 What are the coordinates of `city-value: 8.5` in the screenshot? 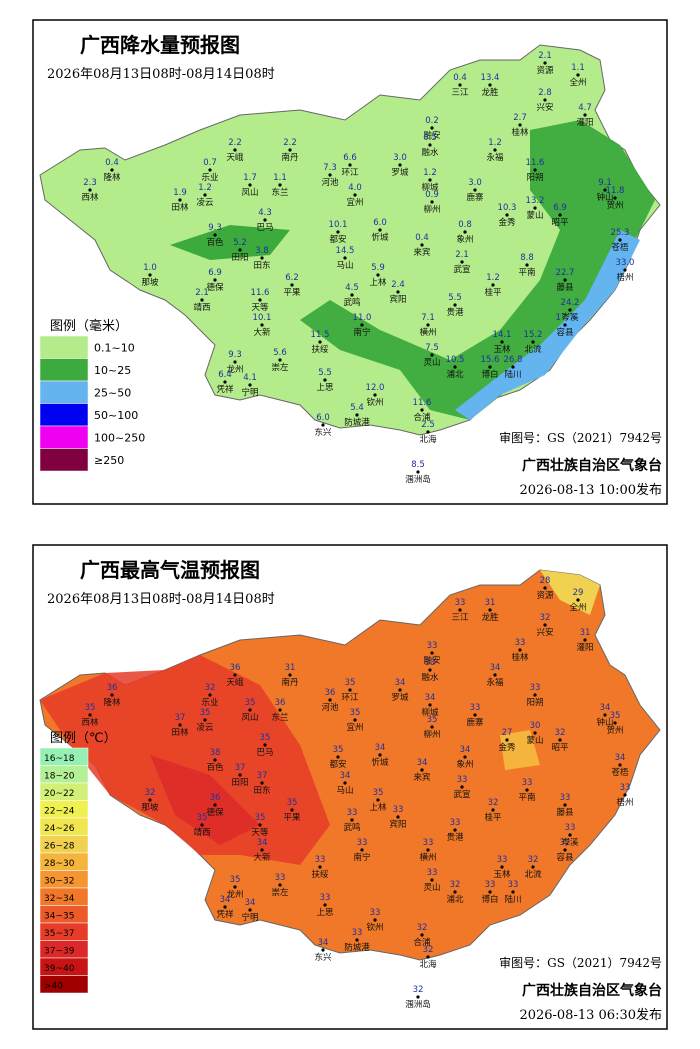 It's located at (418, 465).